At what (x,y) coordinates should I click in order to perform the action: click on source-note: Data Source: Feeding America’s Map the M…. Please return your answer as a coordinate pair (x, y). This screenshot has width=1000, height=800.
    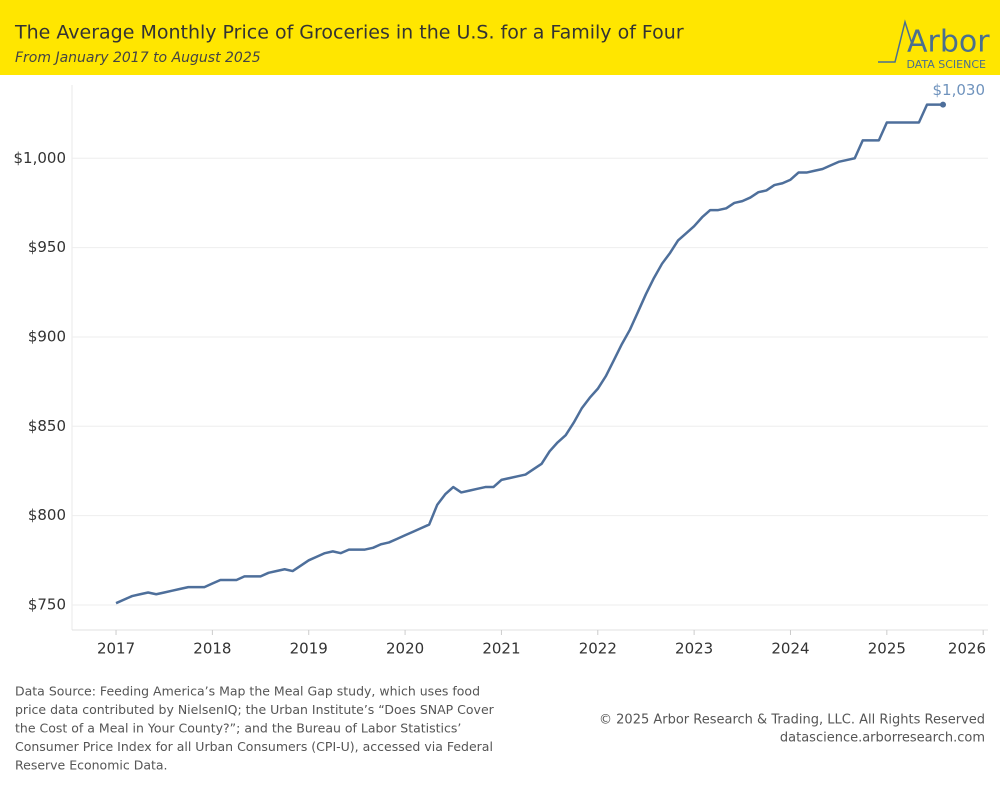
    Looking at the image, I should click on (247, 691).